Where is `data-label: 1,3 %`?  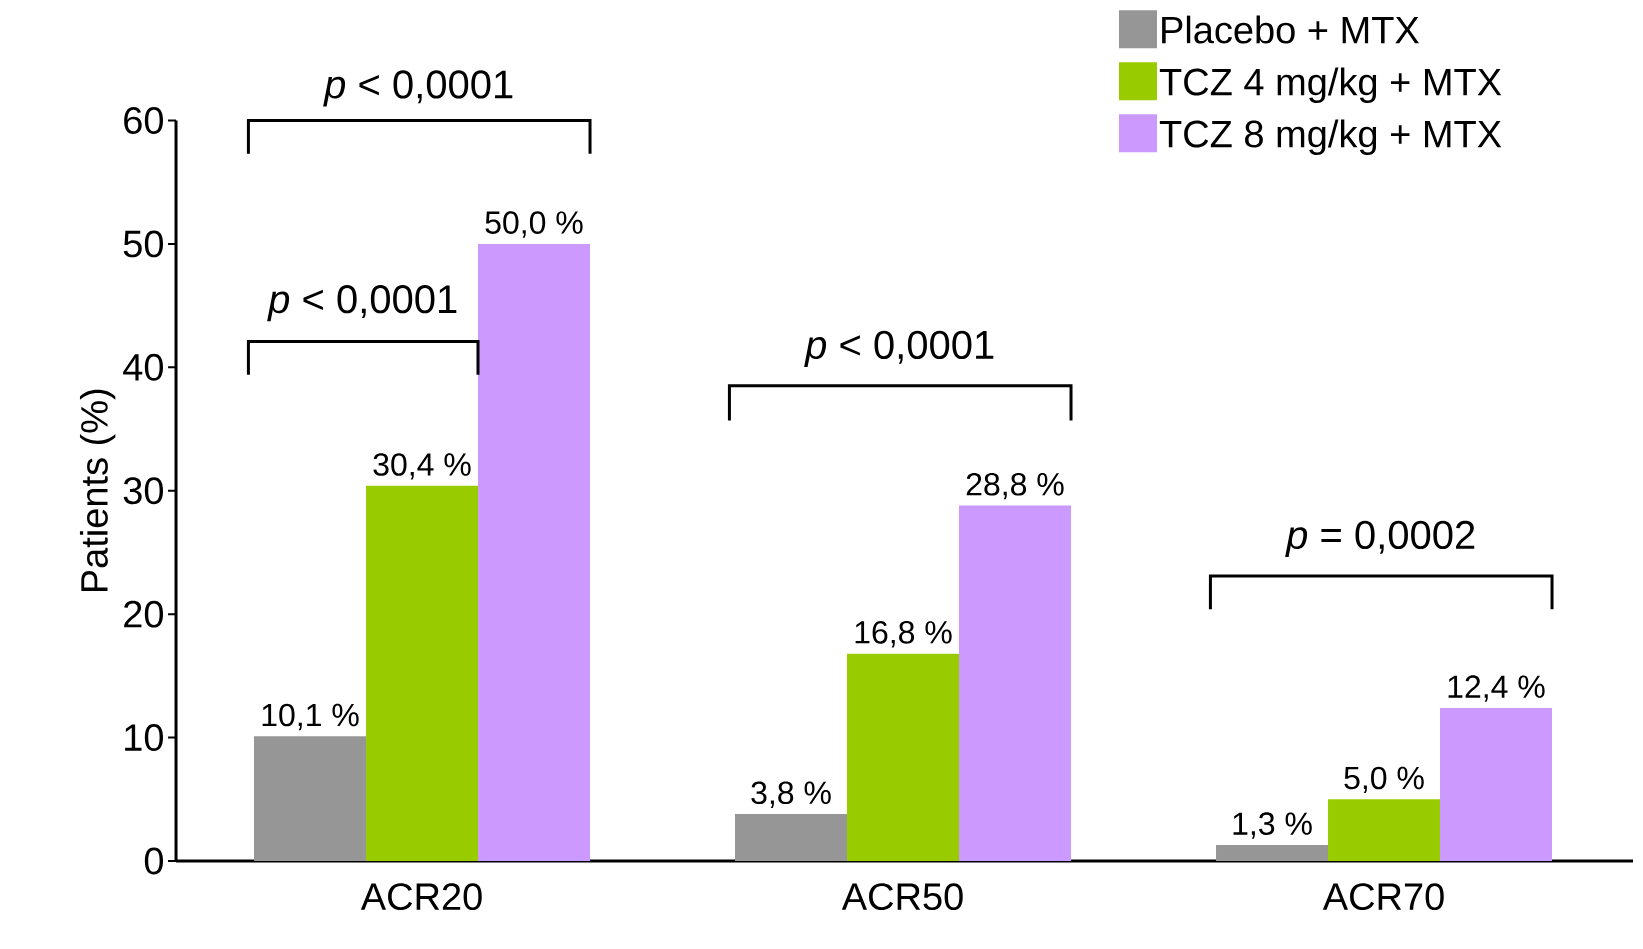
data-label: 1,3 % is located at coordinates (1272, 825).